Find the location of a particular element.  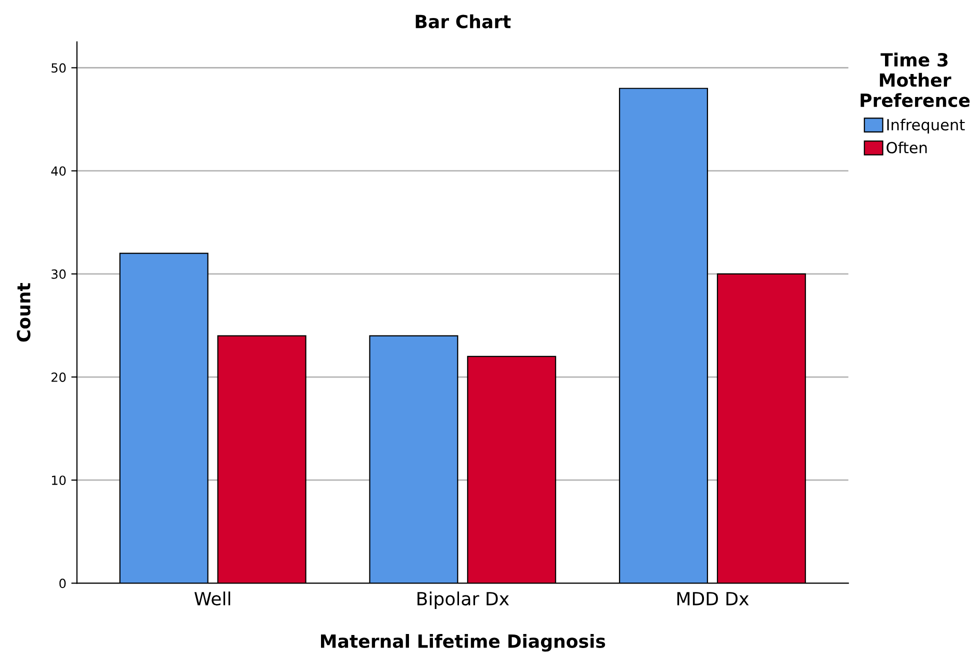

x-tick-label: Well is located at coordinates (212, 599).